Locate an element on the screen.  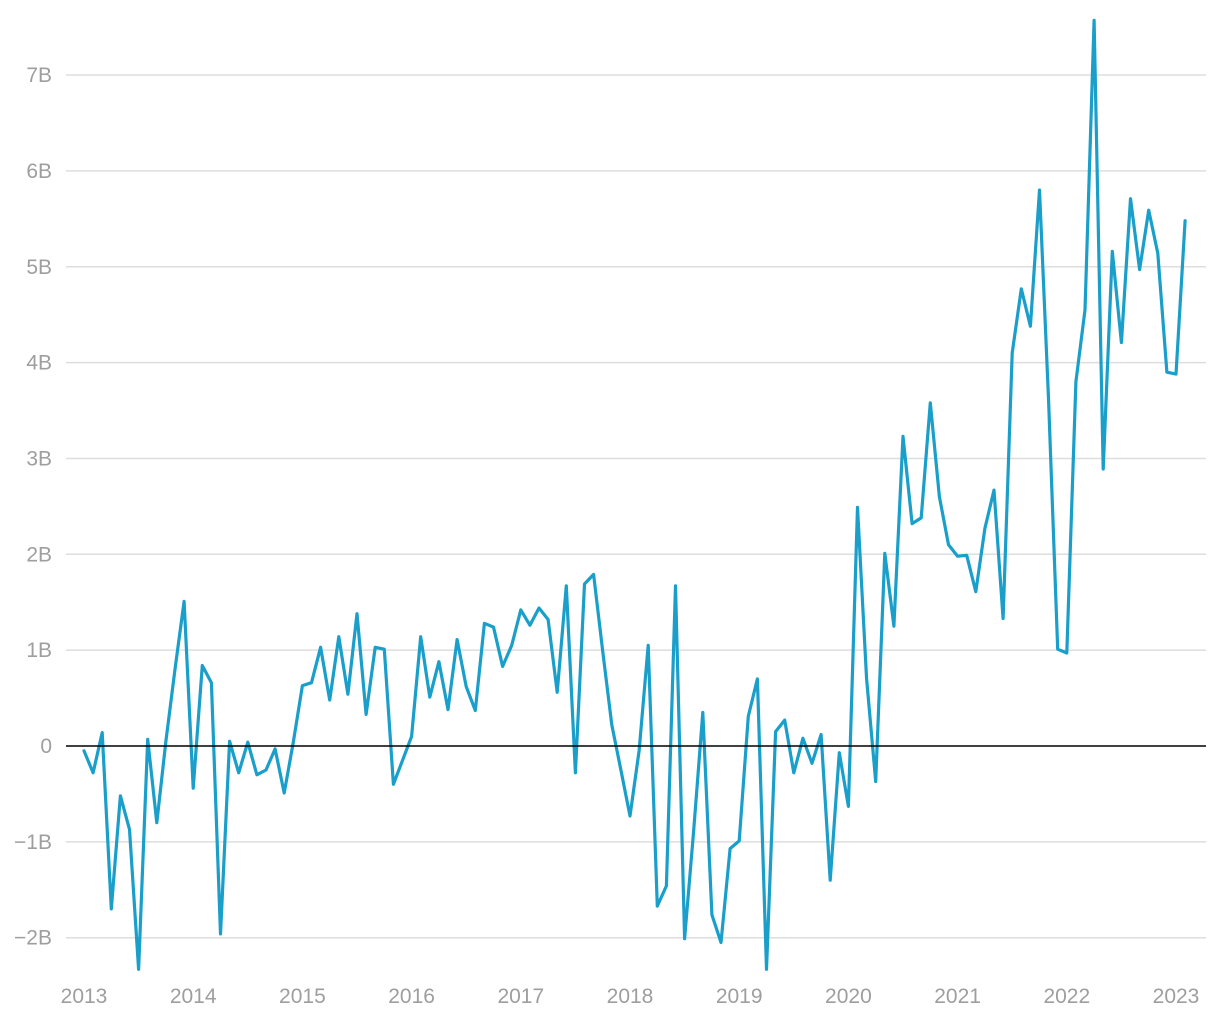
x-tick-label: 2022 is located at coordinates (1066, 996).